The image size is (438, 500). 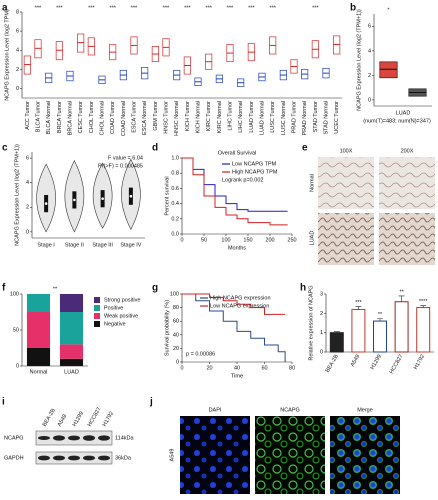 What do you see at coordinates (292, 368) in the screenshot?
I see `x-tick-label: 80` at bounding box center [292, 368].